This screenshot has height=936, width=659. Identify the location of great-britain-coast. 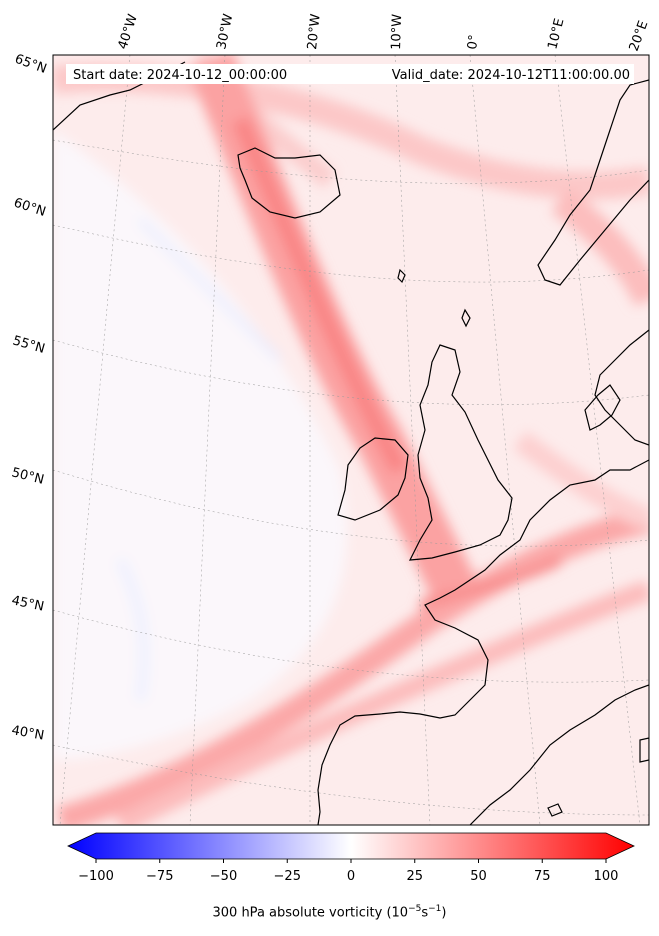
(460, 452).